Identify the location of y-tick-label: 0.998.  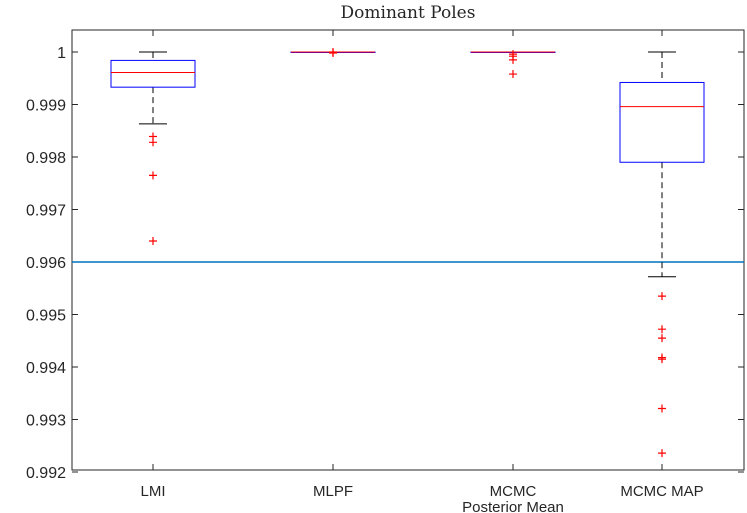
(46, 158).